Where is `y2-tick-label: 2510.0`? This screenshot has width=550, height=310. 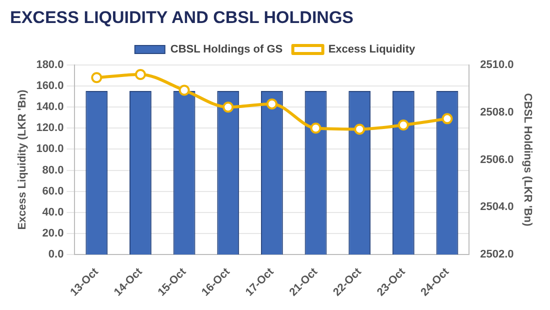 y2-tick-label: 2510.0 is located at coordinates (497, 65).